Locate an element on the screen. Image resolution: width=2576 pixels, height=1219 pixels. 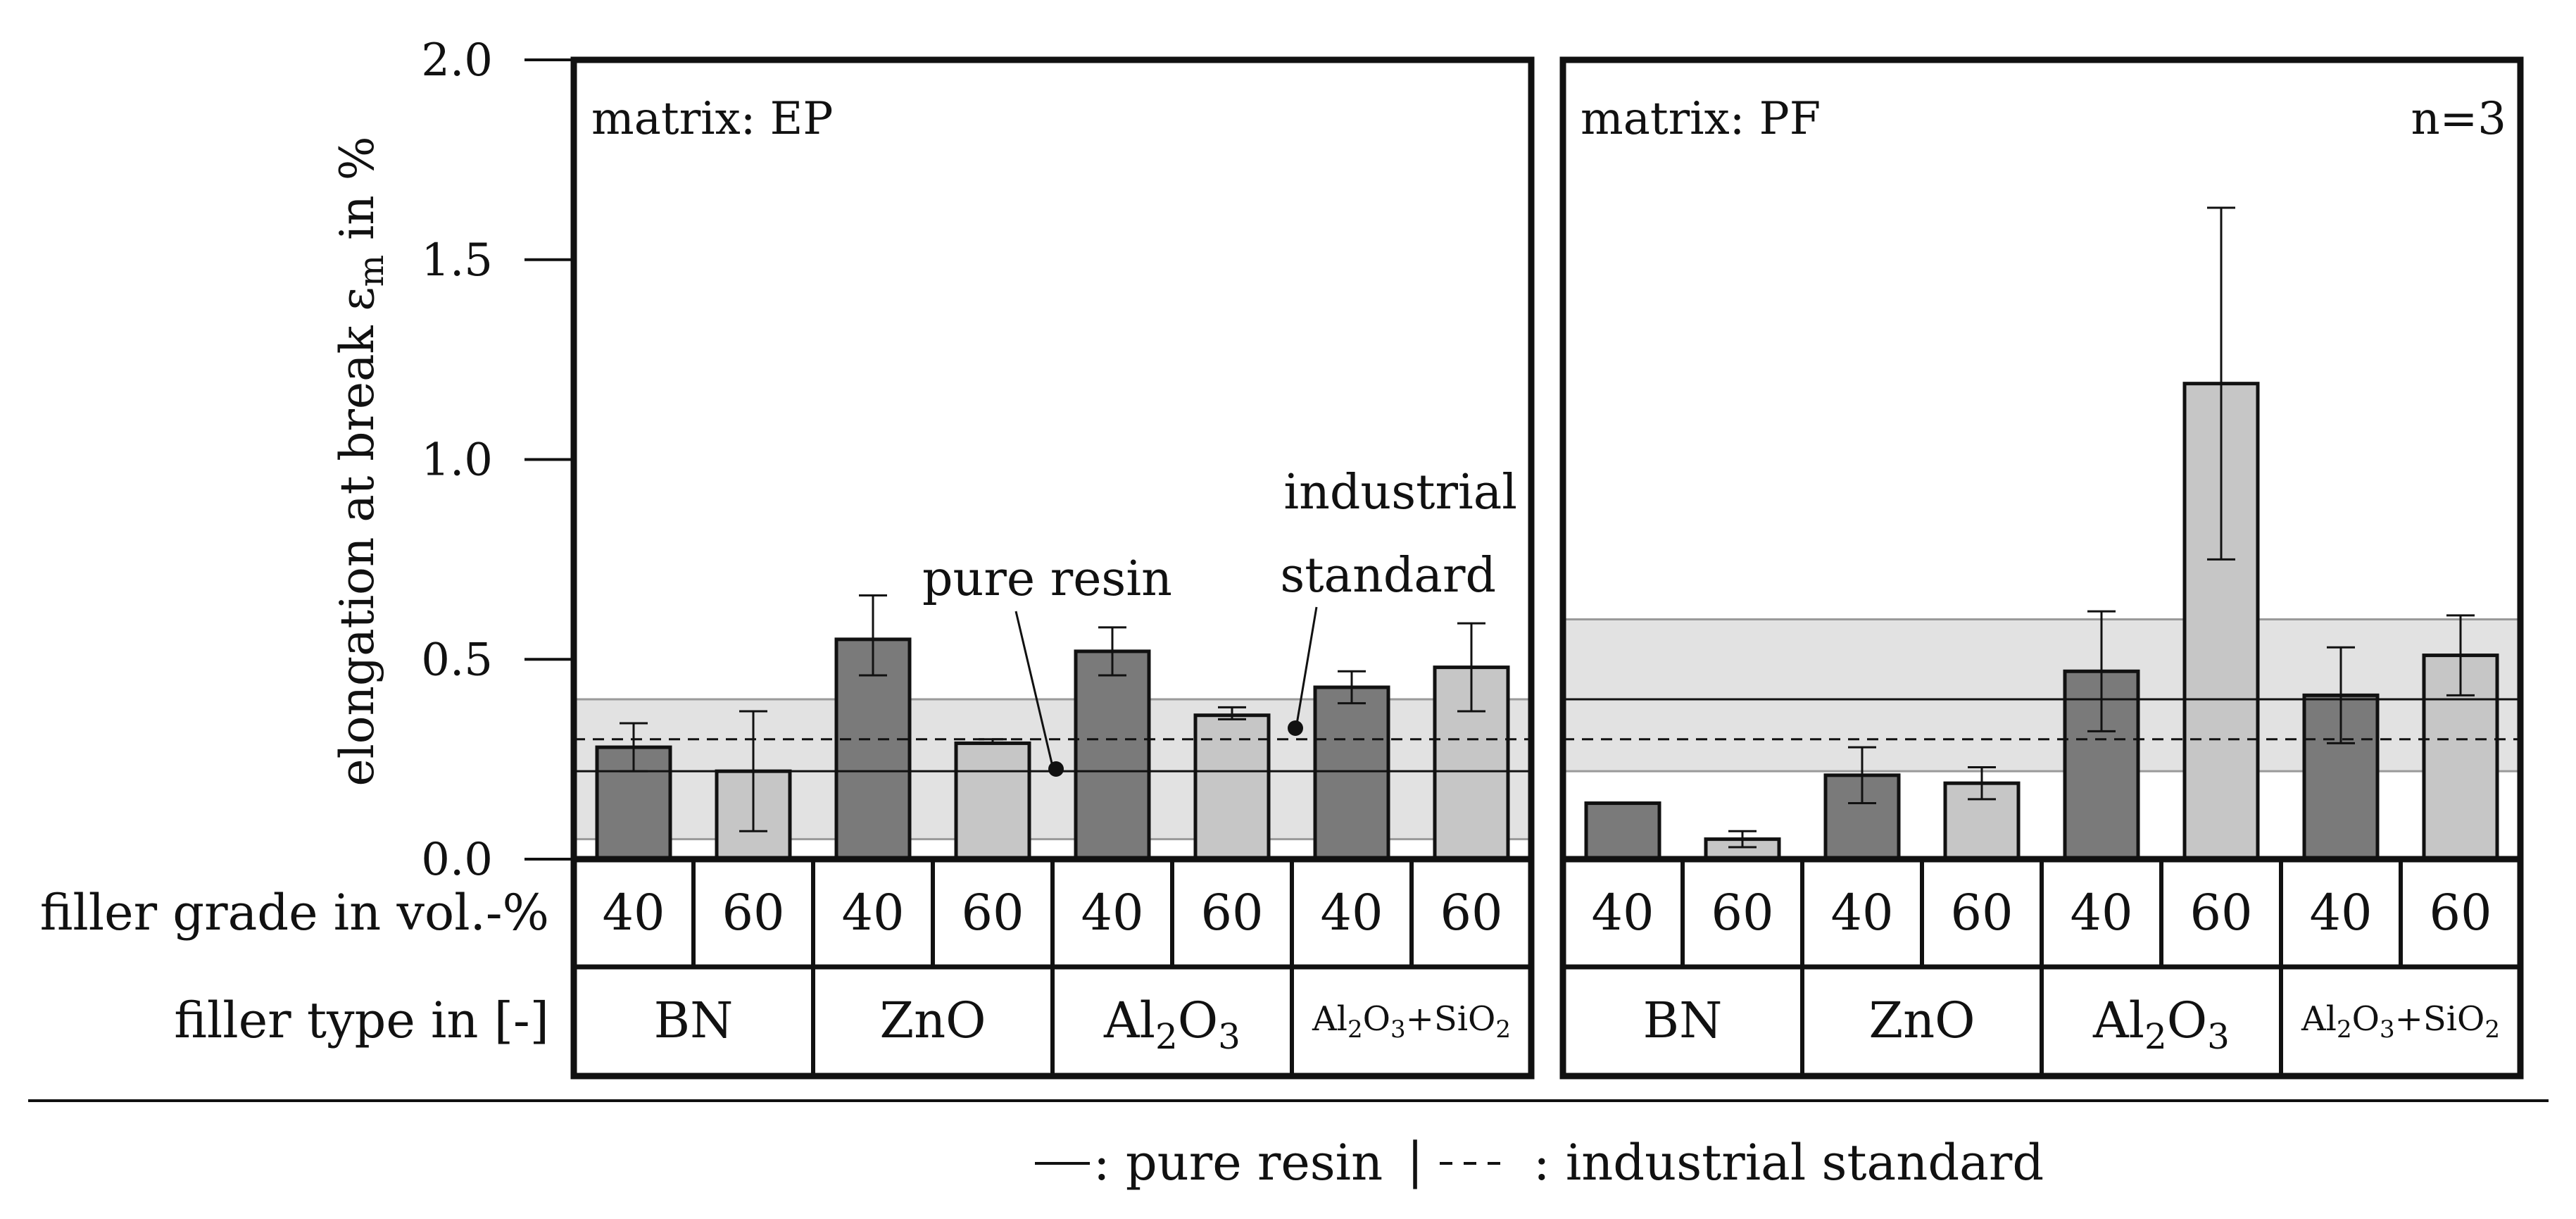
industrial-standard-annotation-line2: standard is located at coordinates (1388, 576).